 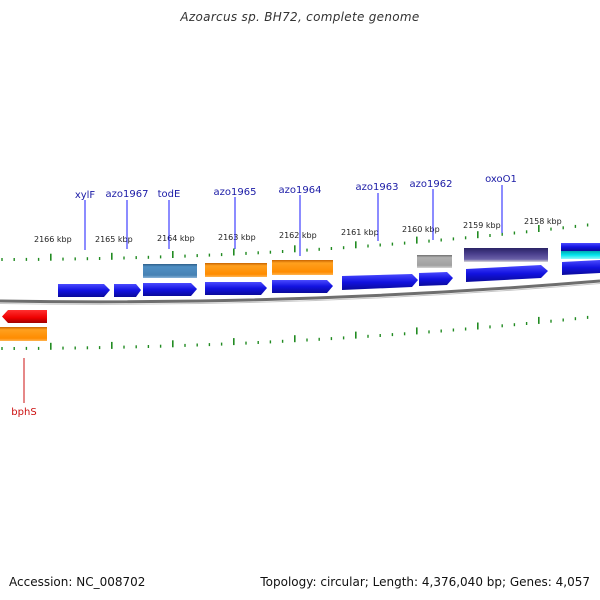 I want to click on gene-label-azo1964: azo1964, so click(x=300, y=190).